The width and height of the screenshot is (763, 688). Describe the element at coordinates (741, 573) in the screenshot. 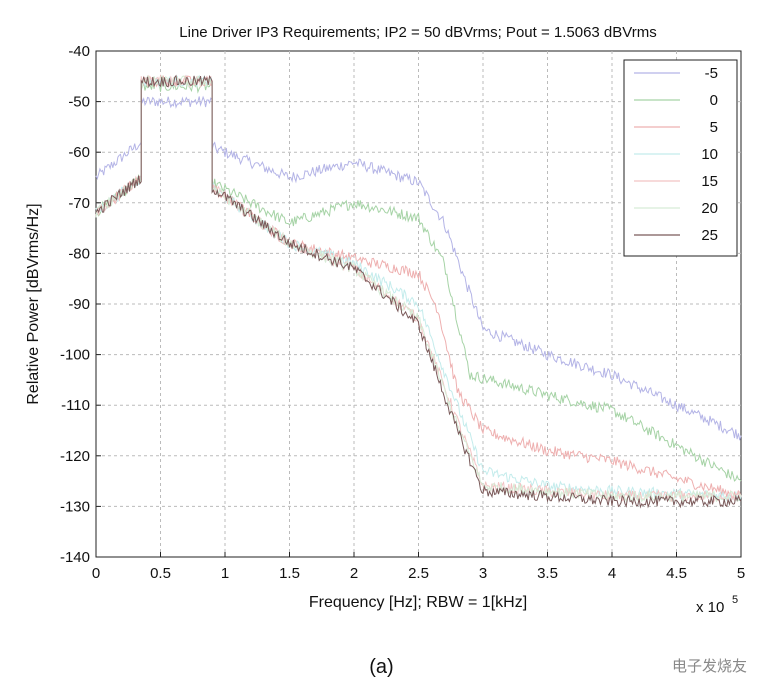

I see `x-tick-label: 5` at that location.